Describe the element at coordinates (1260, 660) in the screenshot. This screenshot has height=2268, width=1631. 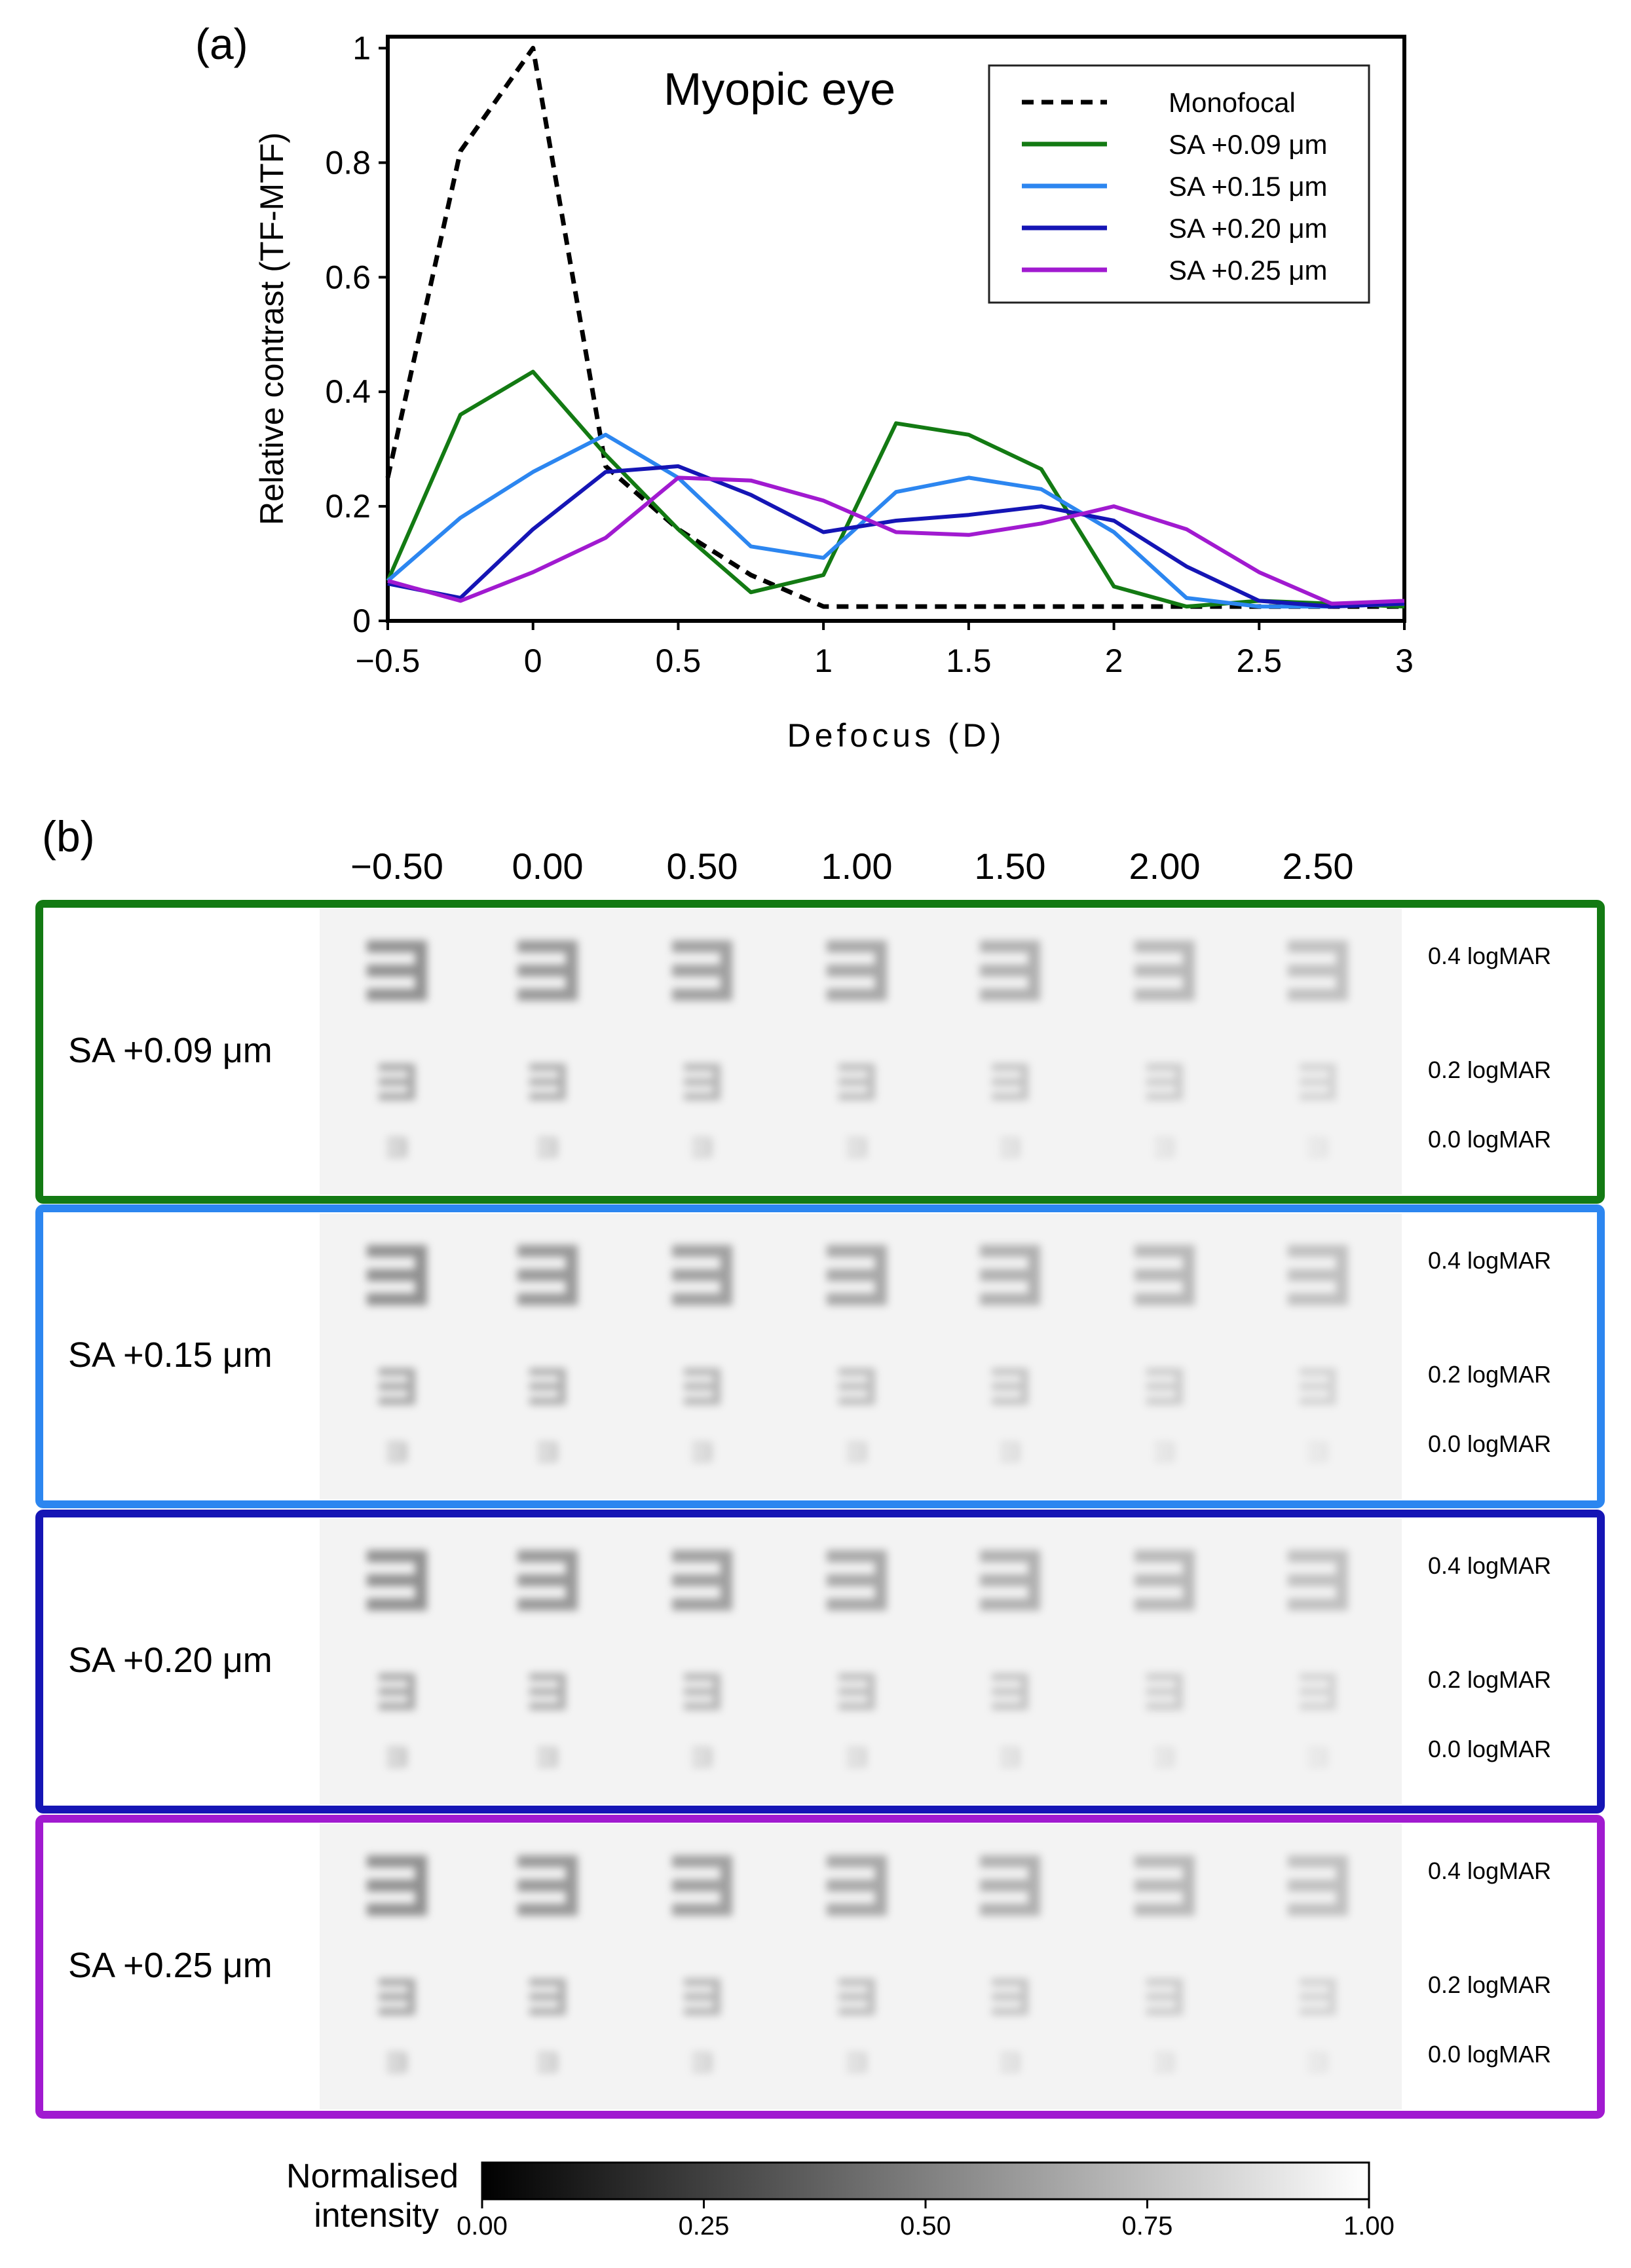
I see `x-tick-label: 2.5` at that location.